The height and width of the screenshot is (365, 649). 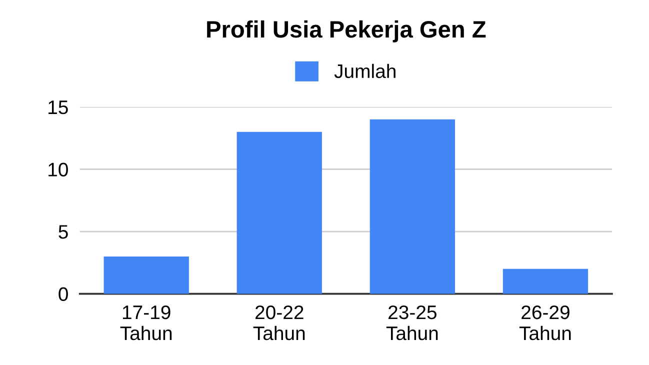 What do you see at coordinates (63, 232) in the screenshot?
I see `y-tick-label: 5` at bounding box center [63, 232].